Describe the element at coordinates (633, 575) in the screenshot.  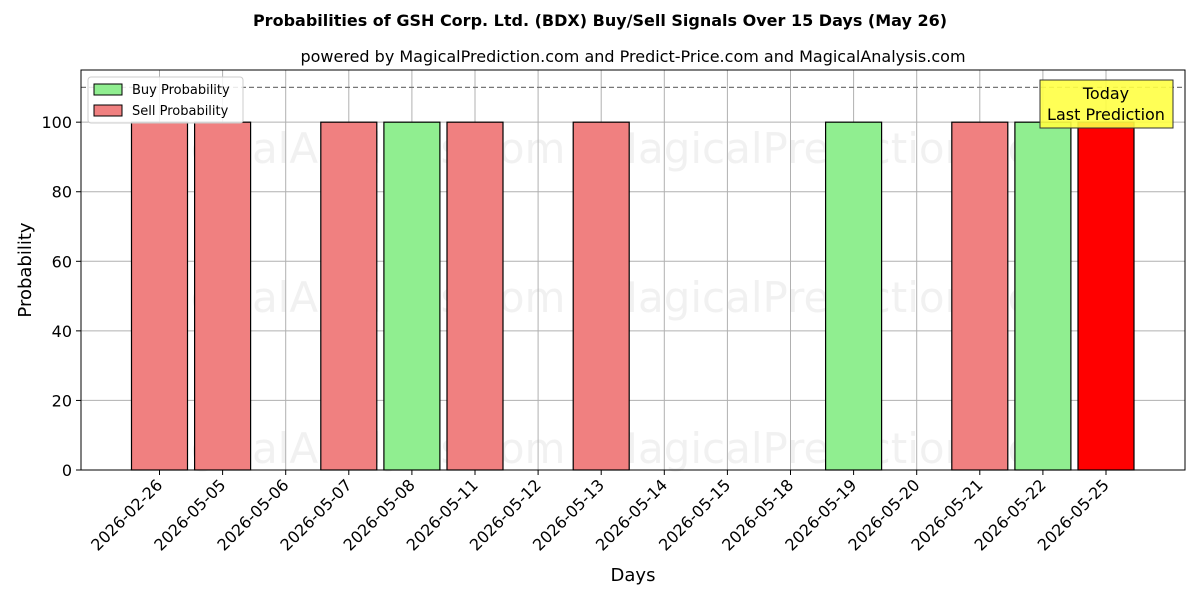
I see `x-axis-label: Days` at that location.